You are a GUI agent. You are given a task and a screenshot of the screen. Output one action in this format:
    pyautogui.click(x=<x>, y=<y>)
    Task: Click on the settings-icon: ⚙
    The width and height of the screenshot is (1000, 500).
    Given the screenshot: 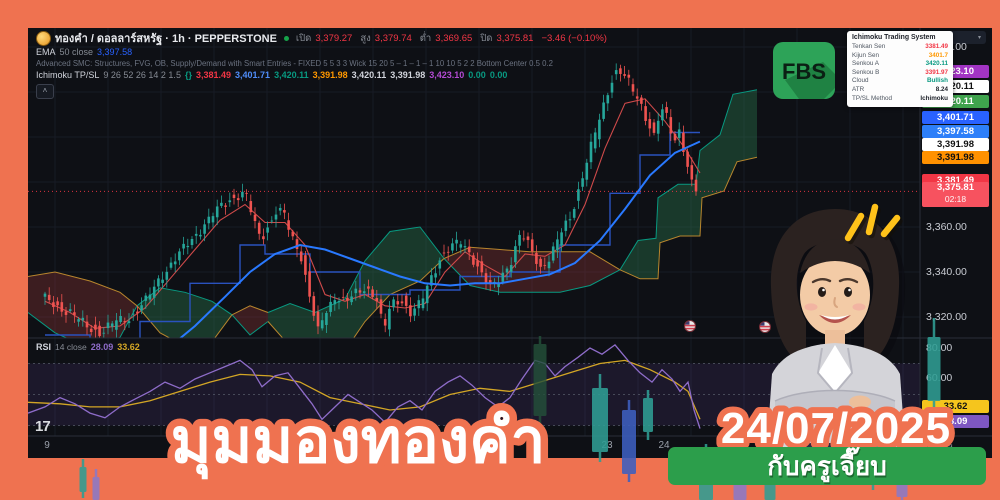 What is the action you would take?
    pyautogui.click(x=949, y=446)
    